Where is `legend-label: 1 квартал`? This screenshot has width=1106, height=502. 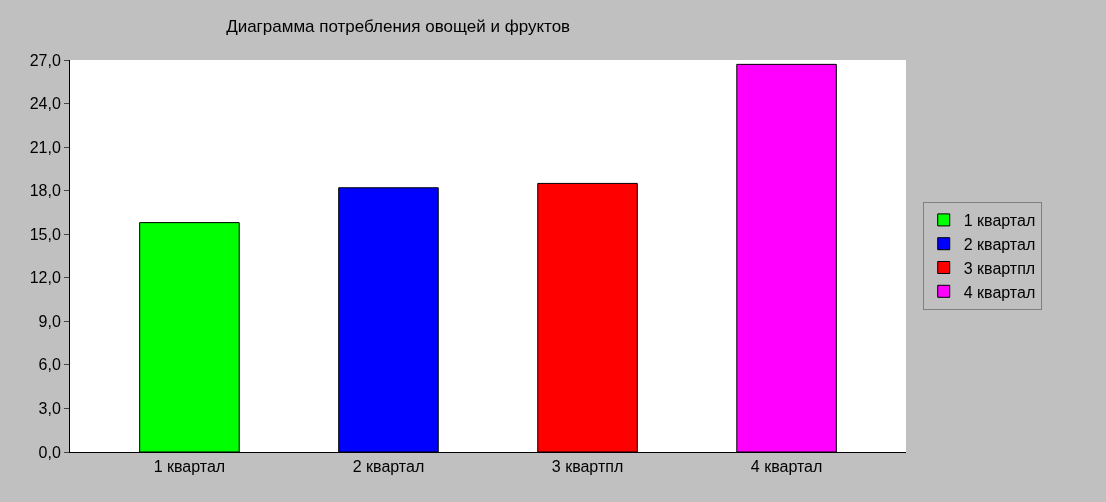 legend-label: 1 квартал is located at coordinates (999, 221).